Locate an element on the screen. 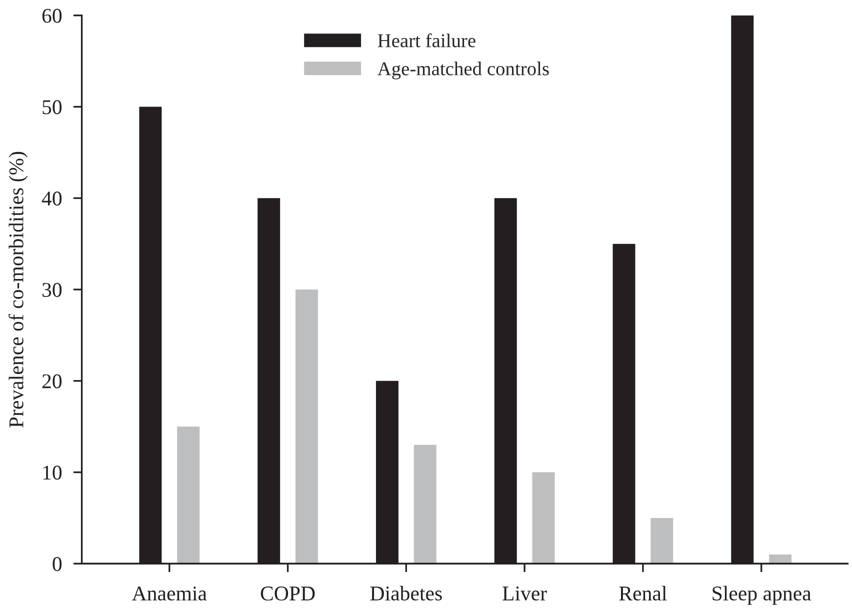 The image size is (852, 616). x-tick-label: Sleep apnea is located at coordinates (762, 595).